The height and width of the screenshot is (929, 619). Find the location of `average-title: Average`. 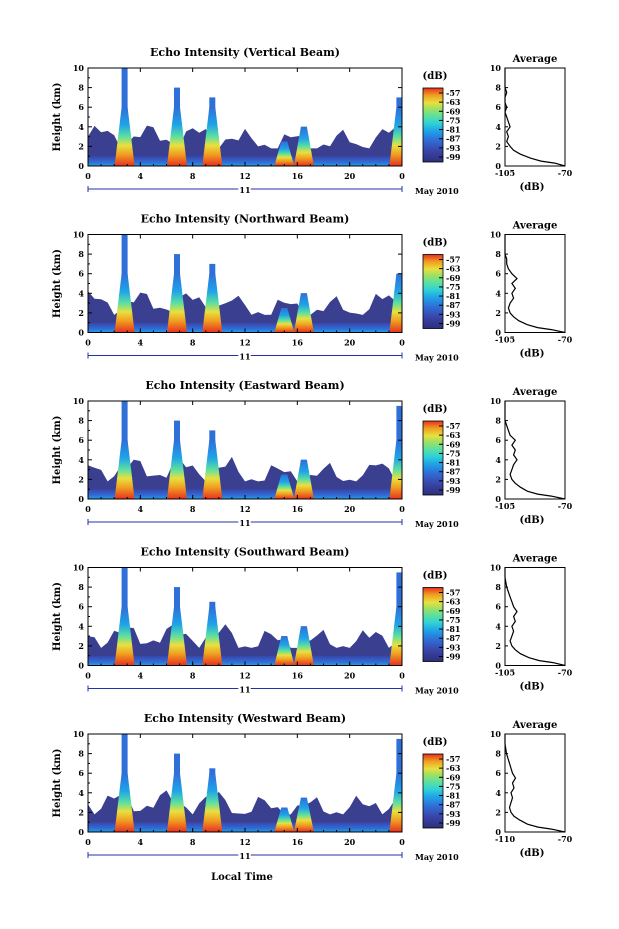

average-title: Average is located at coordinates (535, 392).